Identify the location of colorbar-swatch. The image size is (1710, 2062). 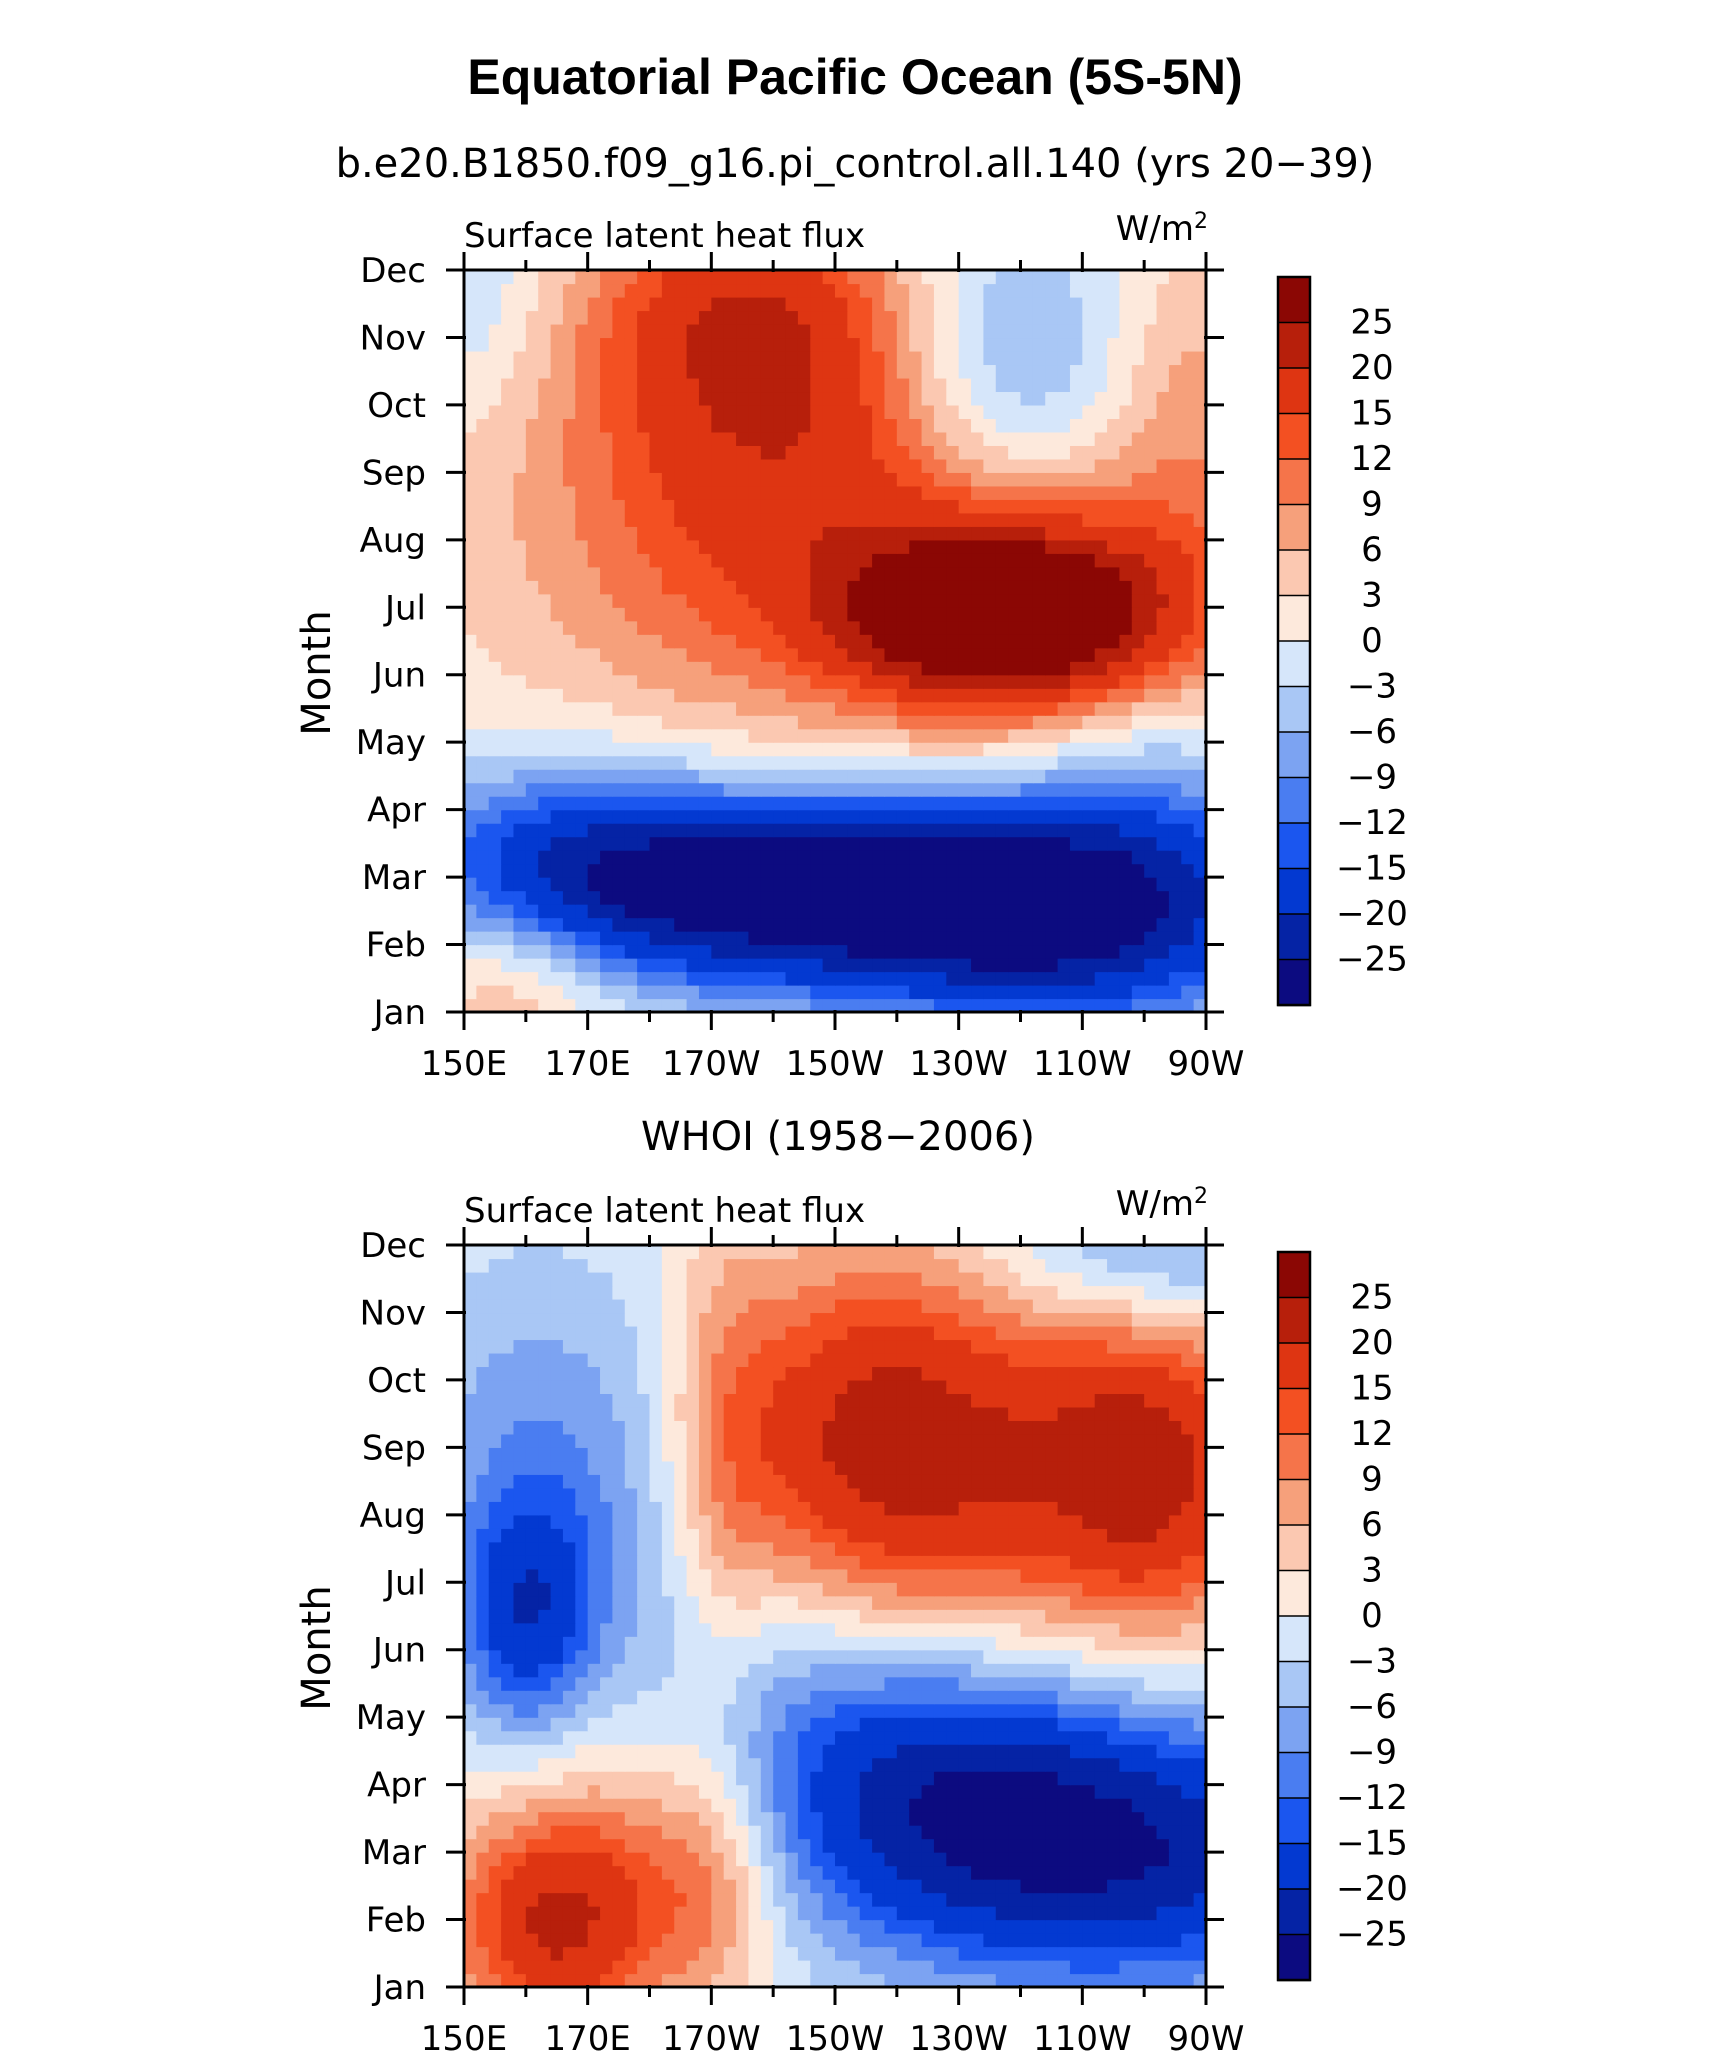
(1294, 482).